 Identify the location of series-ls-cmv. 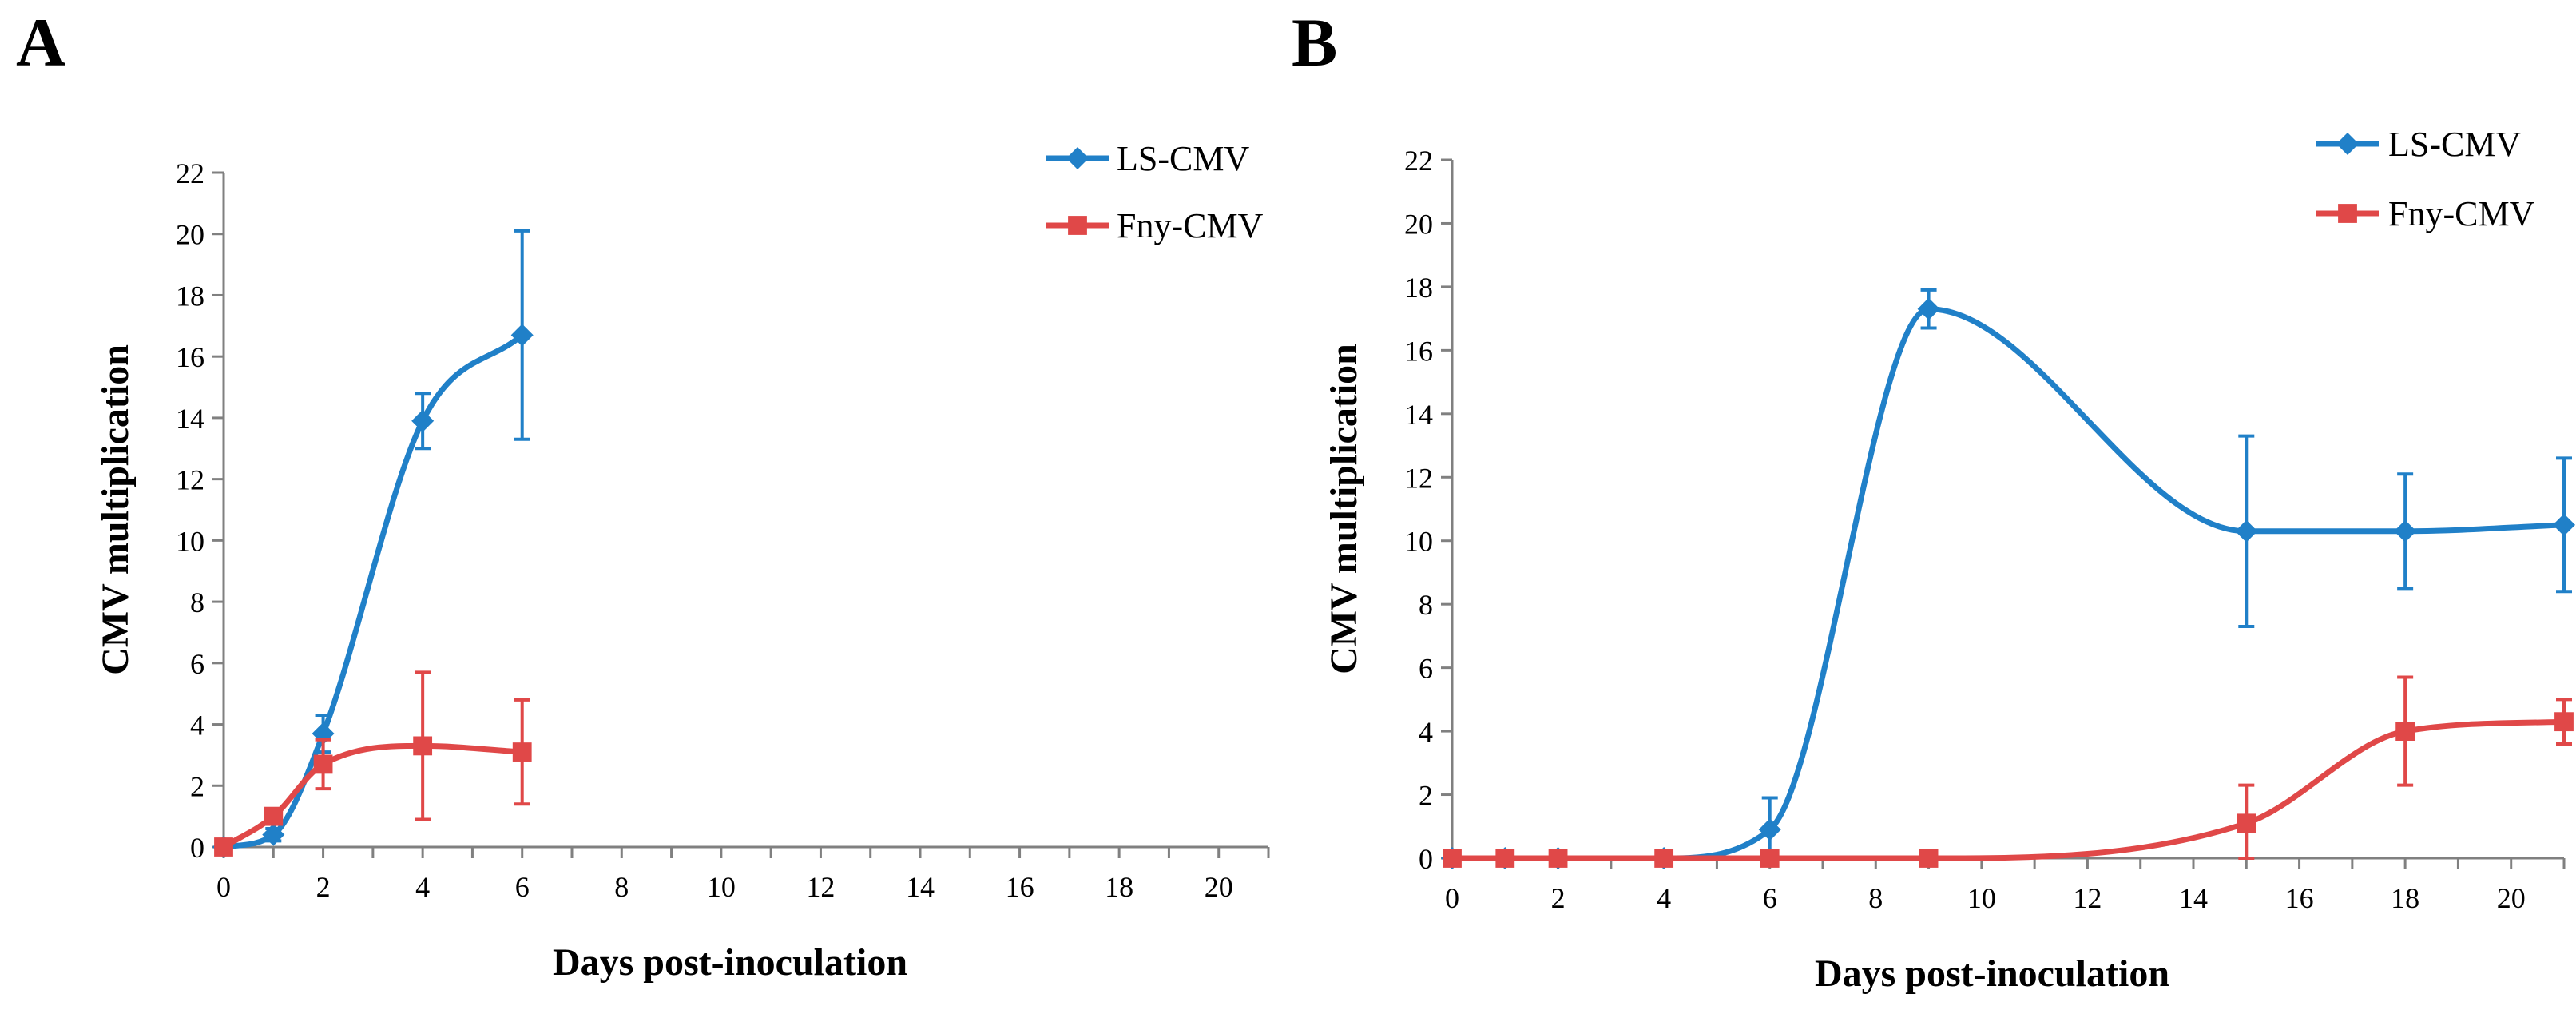
(373, 543).